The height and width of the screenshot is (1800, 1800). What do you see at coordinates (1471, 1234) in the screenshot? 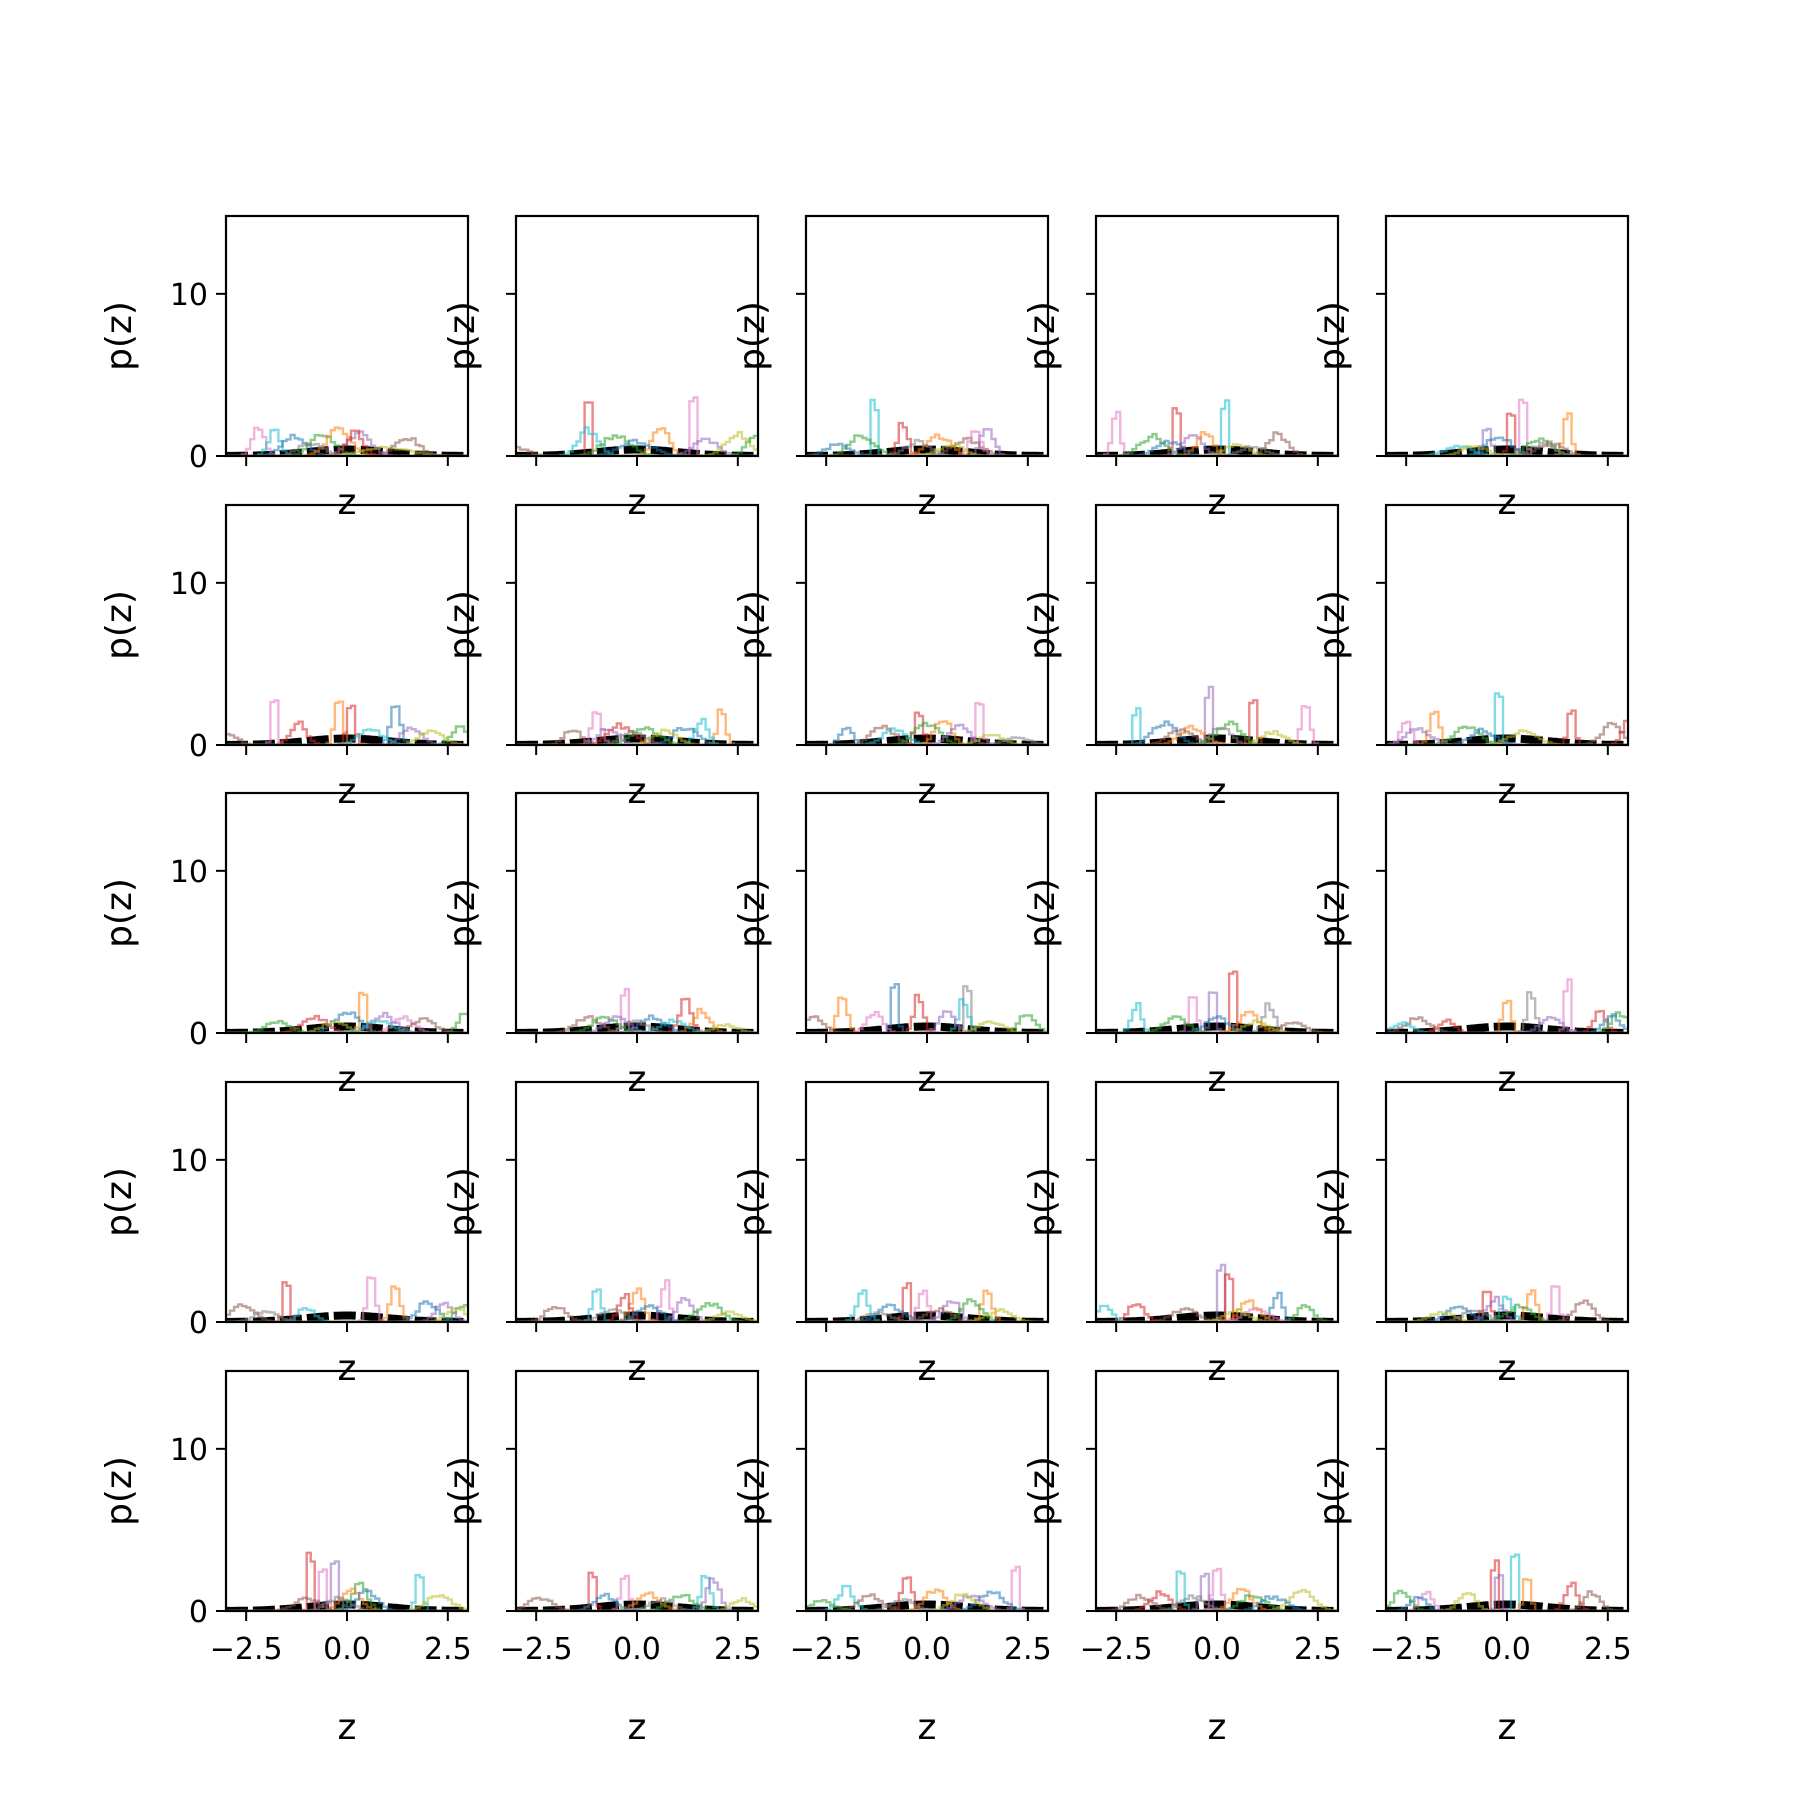
I see `subplot-r4-c5: z p(z)` at bounding box center [1471, 1234].